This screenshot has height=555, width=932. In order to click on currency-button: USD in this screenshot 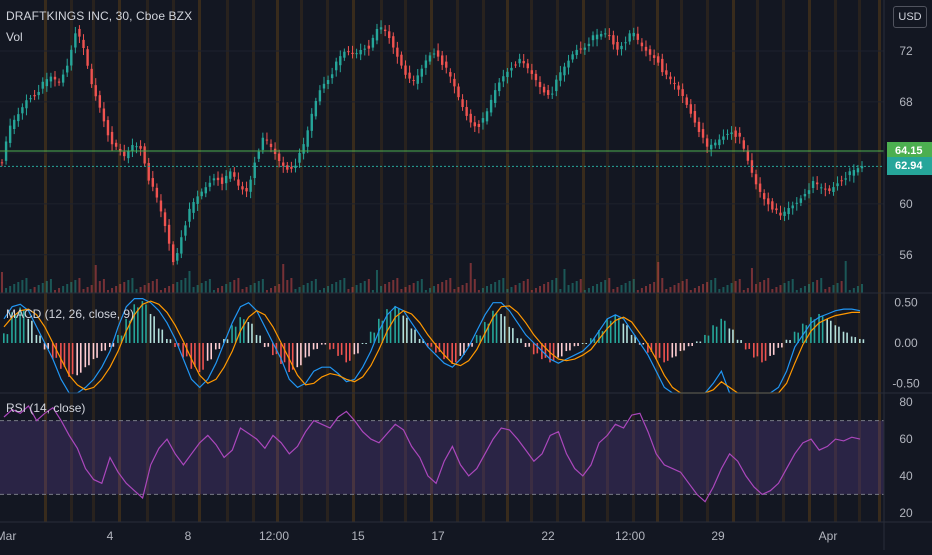, I will do `click(910, 17)`.